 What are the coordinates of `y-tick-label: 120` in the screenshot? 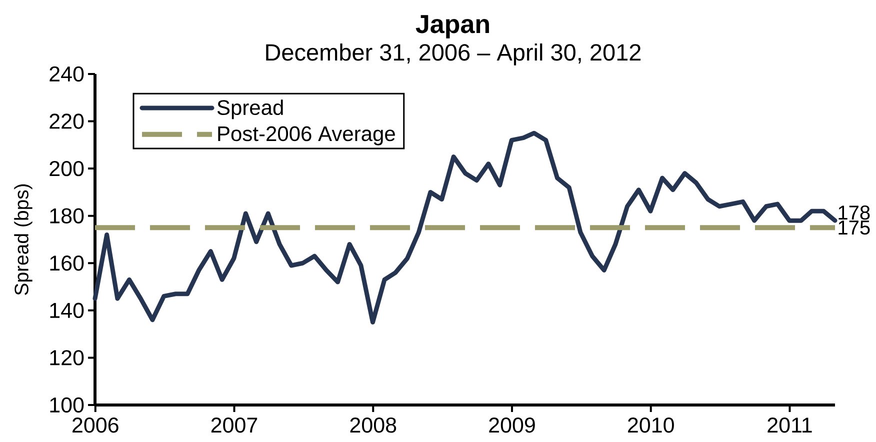 It's located at (67, 358).